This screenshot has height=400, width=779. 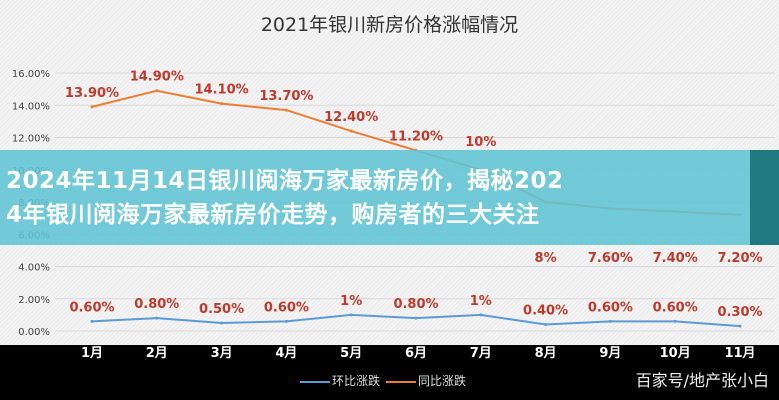 What do you see at coordinates (34, 300) in the screenshot?
I see `y-tick-label: 2.00%` at bounding box center [34, 300].